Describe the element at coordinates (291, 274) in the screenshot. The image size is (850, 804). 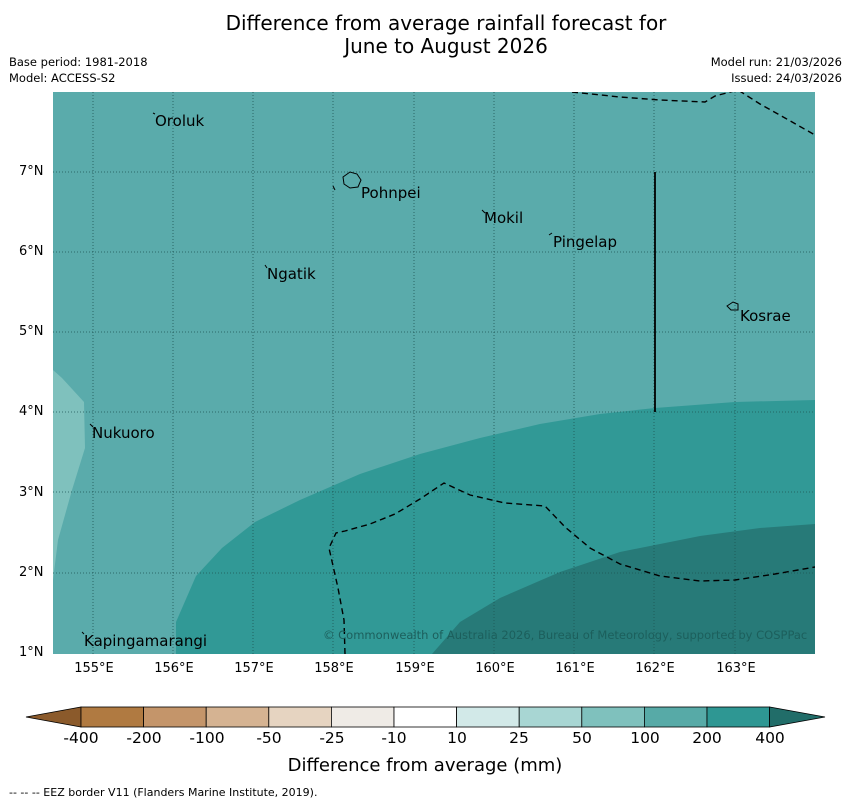
I see `place-ngatik: Ngatik` at that location.